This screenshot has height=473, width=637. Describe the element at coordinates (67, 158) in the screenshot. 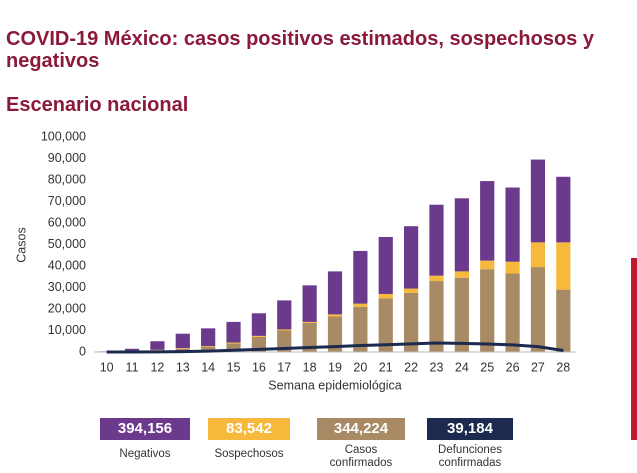

I see `y-tick-label: 90,000` at that location.